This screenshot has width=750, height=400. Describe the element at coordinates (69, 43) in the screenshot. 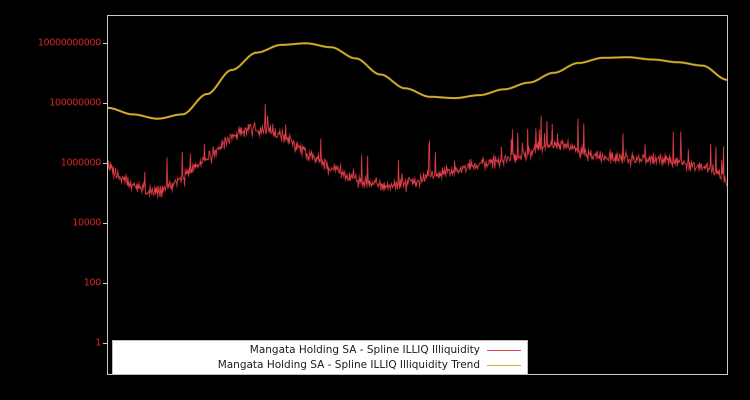

I see `y-tick-label-1: 10000000000` at that location.